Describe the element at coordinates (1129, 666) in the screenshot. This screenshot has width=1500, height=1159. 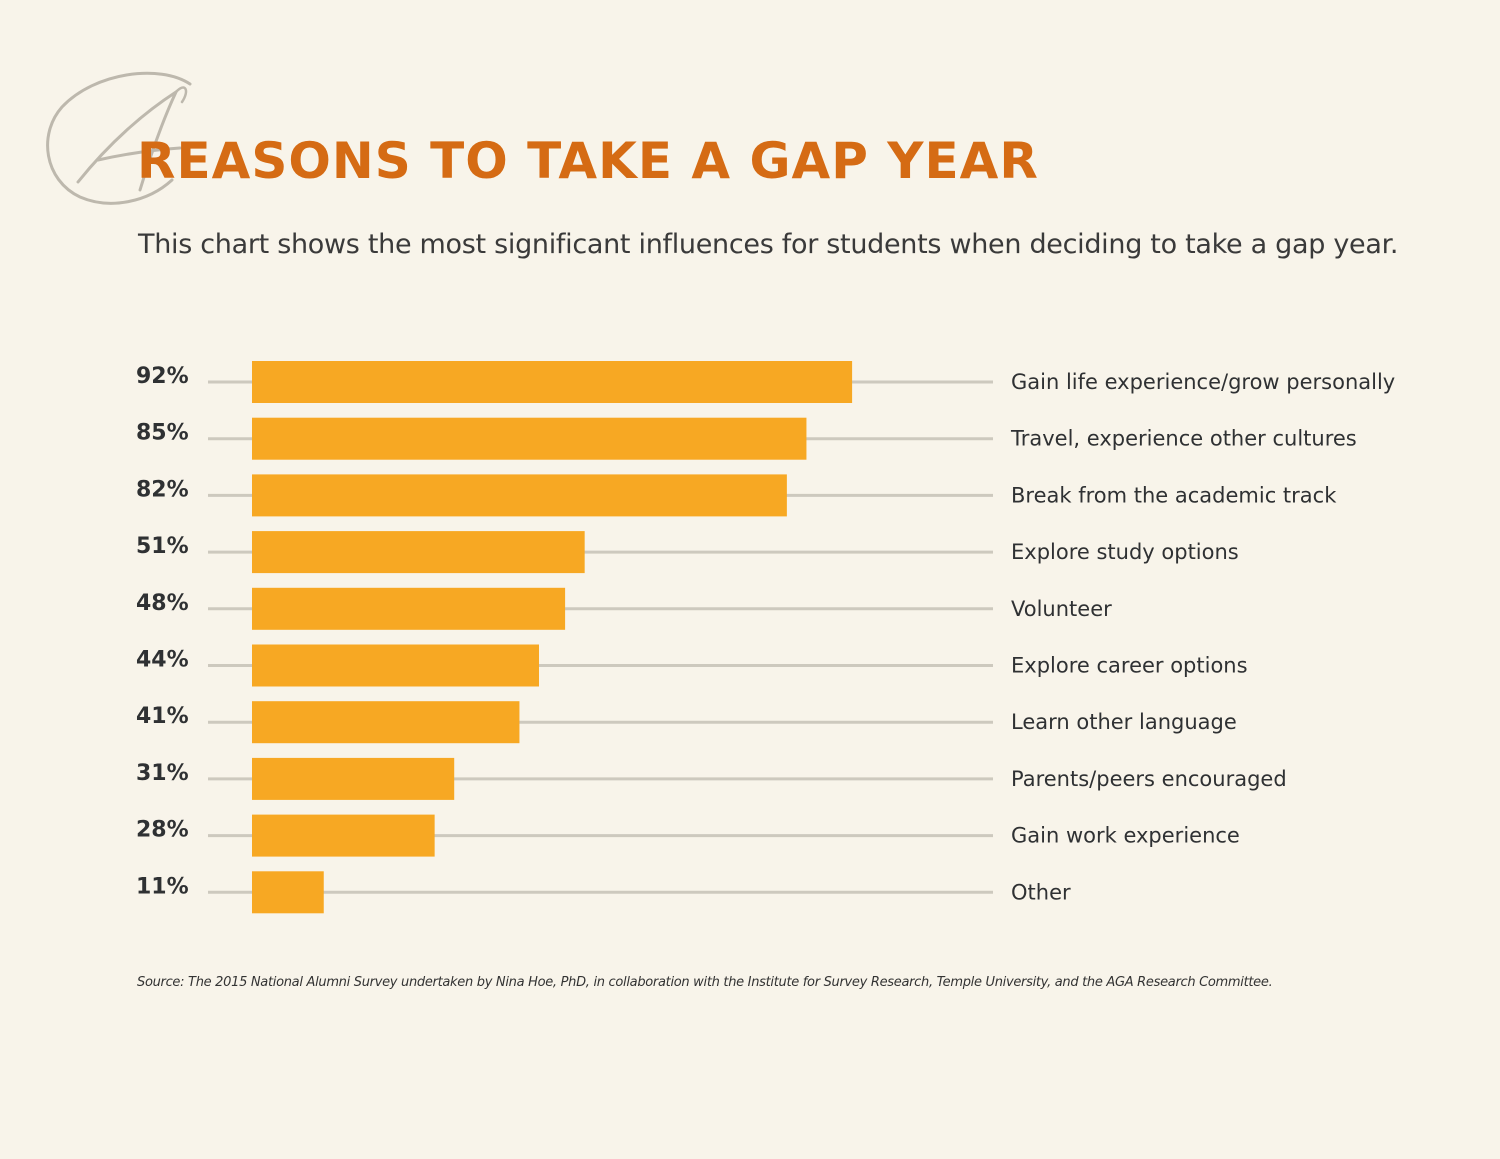
I see `category-label: Explore career options` at that location.